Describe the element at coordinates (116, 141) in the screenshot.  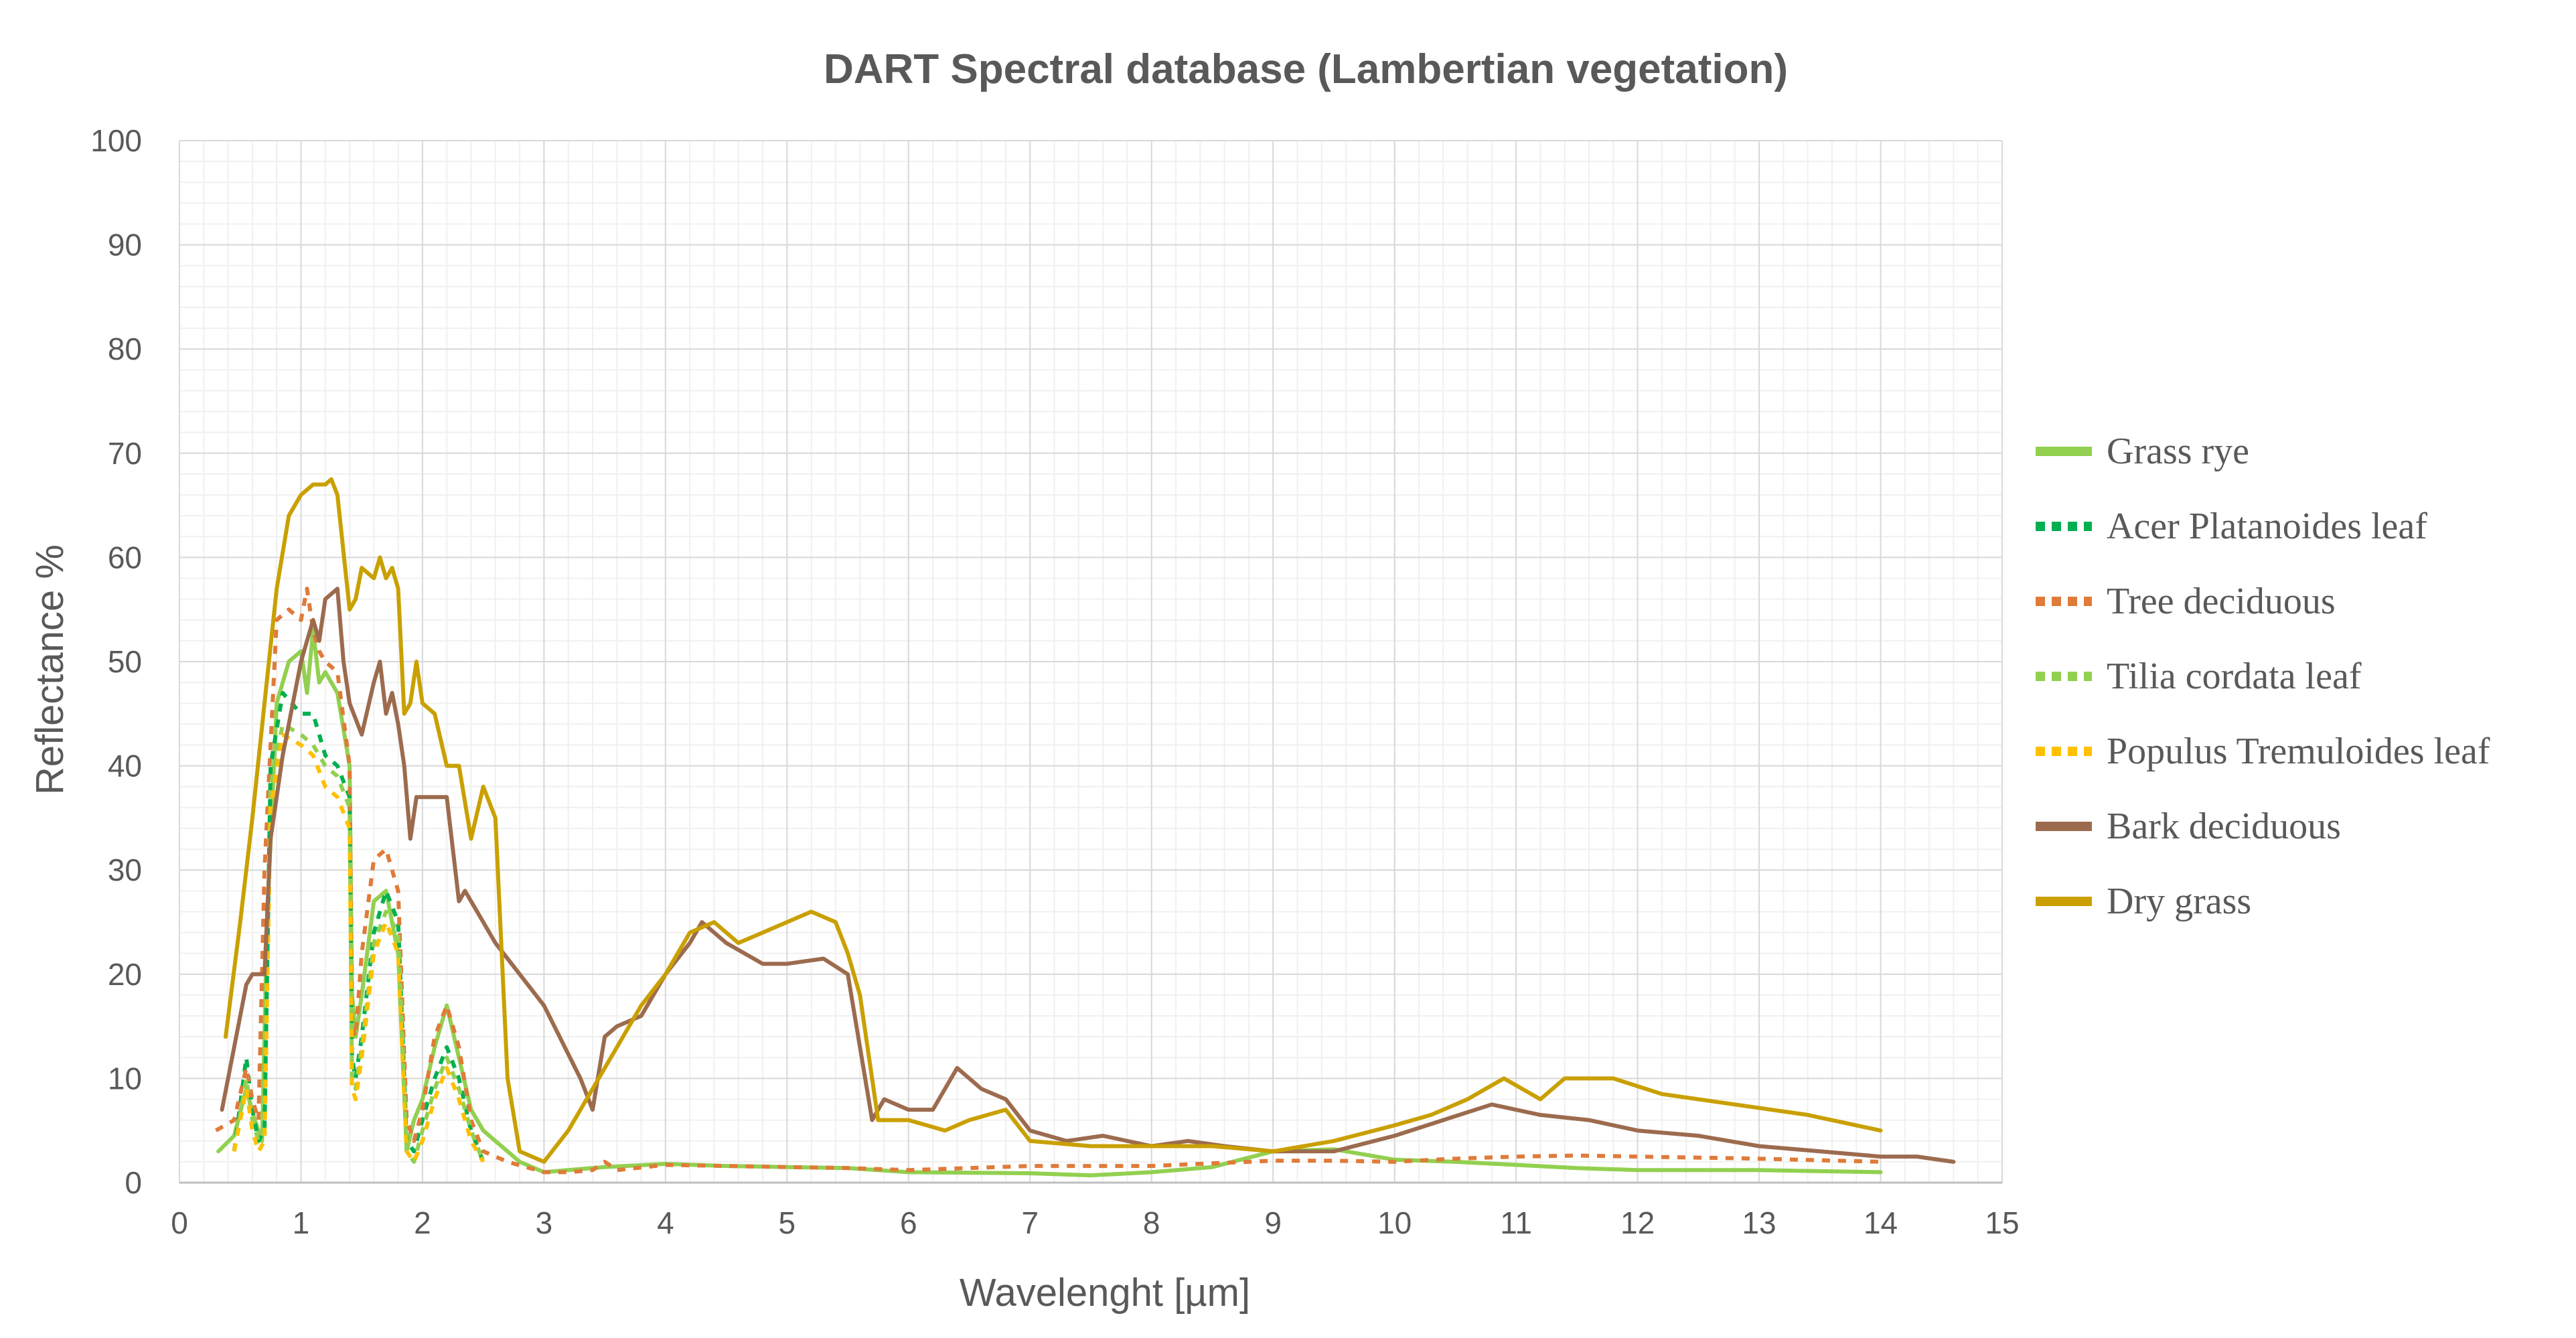
I see `y-tick-label: 100` at that location.